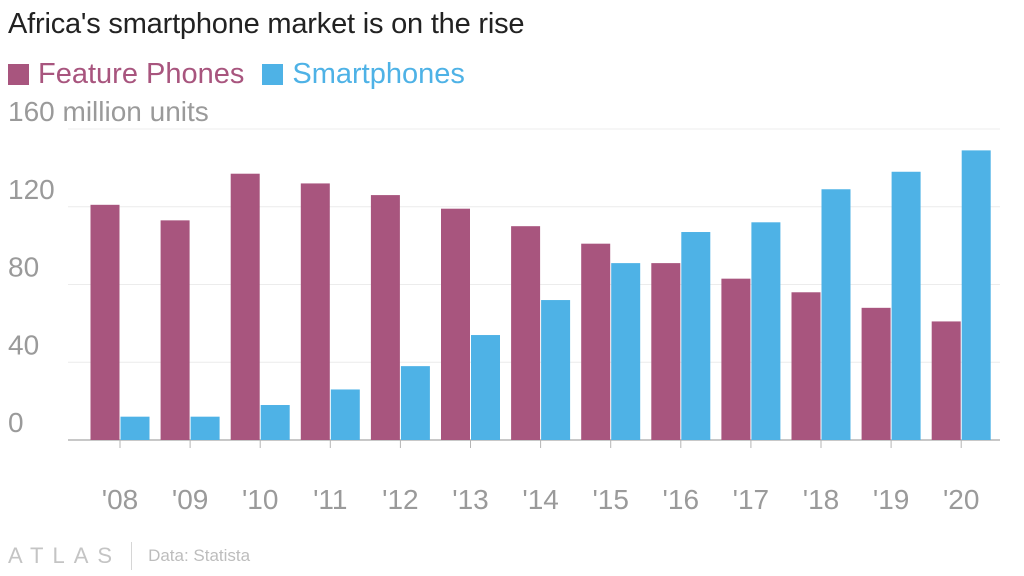 This screenshot has height=576, width=1024. Describe the element at coordinates (199, 555) in the screenshot. I see `data-source: Data: Statista` at that location.